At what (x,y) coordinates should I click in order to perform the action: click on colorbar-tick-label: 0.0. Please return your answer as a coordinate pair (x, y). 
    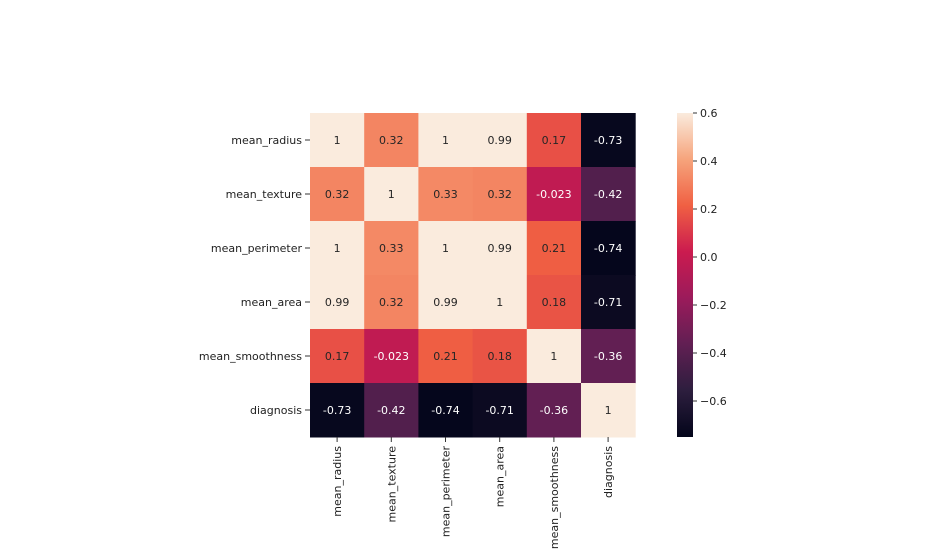
    Looking at the image, I should click on (709, 257).